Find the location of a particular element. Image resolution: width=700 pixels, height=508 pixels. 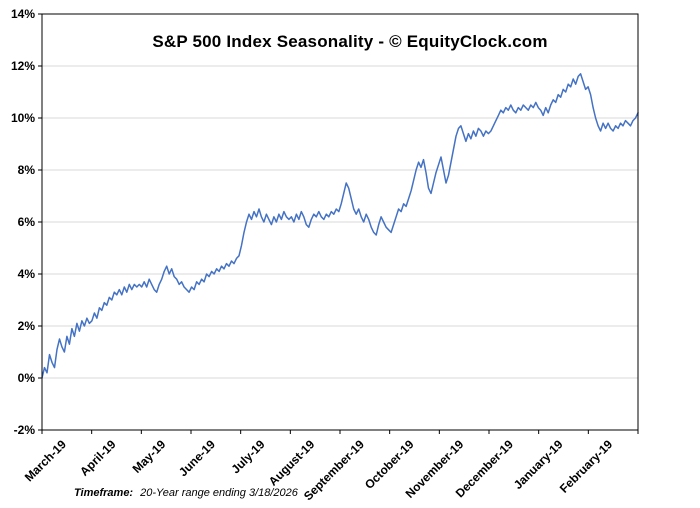

x-axis-label: June-19 is located at coordinates (197, 458).